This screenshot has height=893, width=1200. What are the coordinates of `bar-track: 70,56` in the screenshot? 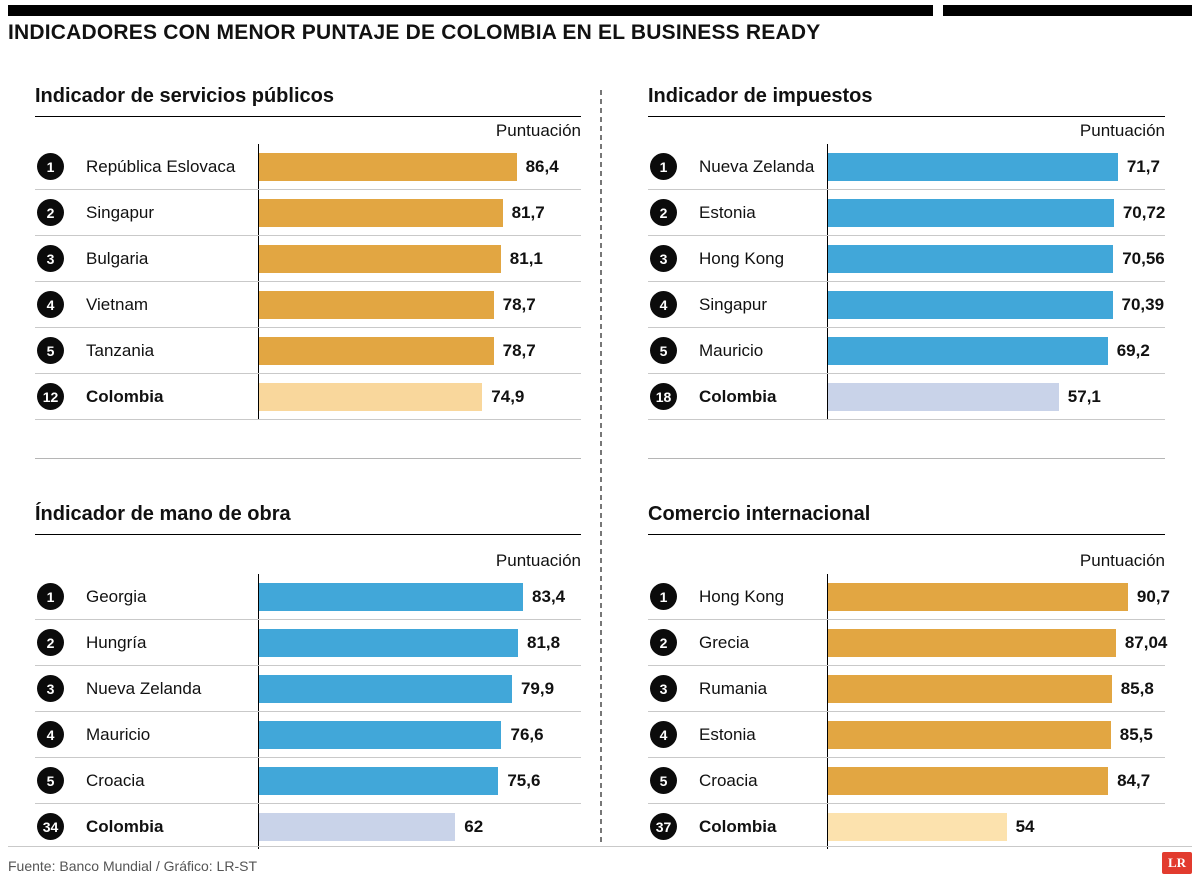 It's located at (996, 258).